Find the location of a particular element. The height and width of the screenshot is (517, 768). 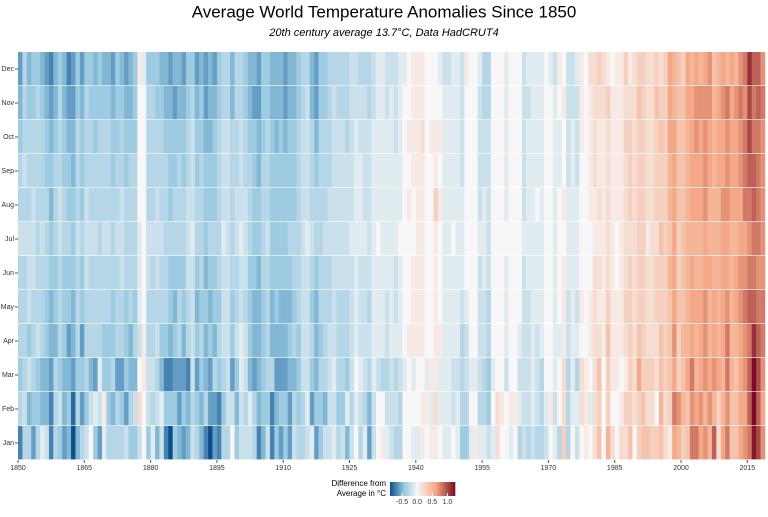

x-tick-label: 1985 is located at coordinates (615, 468).